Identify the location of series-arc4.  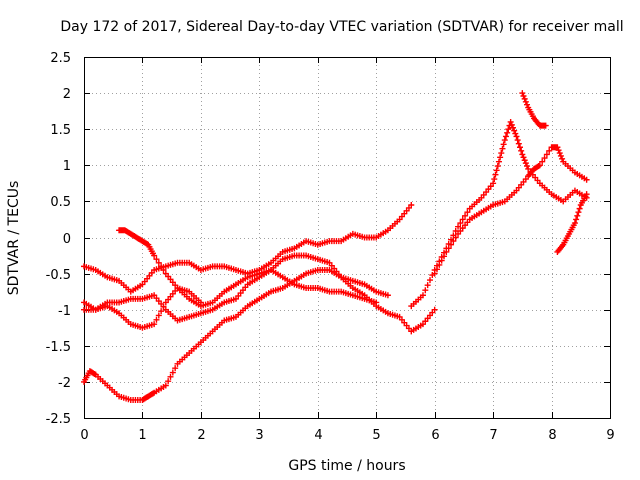
(248, 268).